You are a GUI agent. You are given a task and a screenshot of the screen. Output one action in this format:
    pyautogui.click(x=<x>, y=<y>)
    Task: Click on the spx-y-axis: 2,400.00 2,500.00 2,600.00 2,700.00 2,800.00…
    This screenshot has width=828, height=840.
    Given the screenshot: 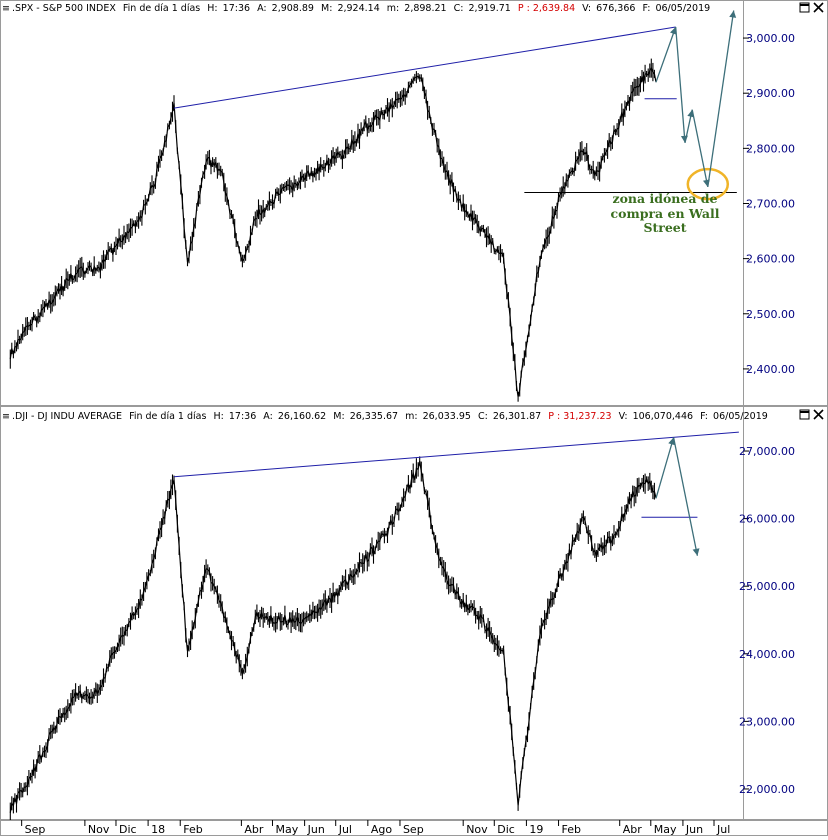 What is the action you would take?
    pyautogui.click(x=769, y=204)
    